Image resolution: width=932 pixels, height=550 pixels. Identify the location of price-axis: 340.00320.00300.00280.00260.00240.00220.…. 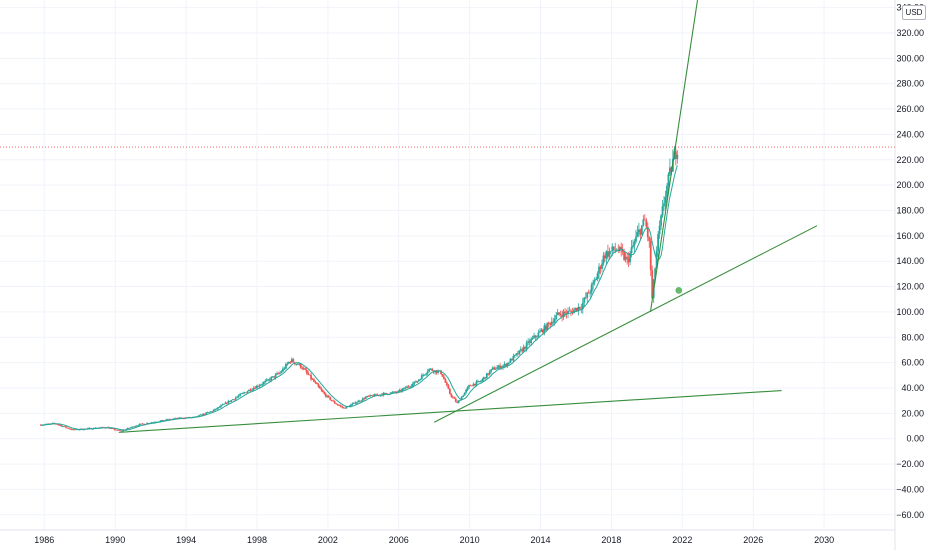
(910, 261).